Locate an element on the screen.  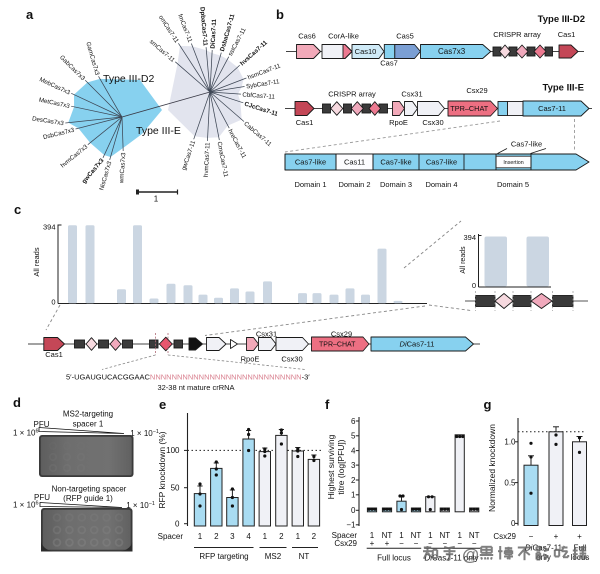
svg-text: Cas11 is located at coordinates (354, 162).